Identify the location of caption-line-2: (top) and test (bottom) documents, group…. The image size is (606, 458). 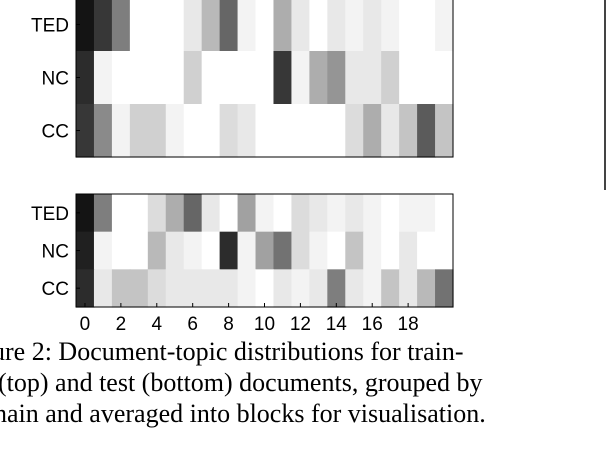
(241, 382).